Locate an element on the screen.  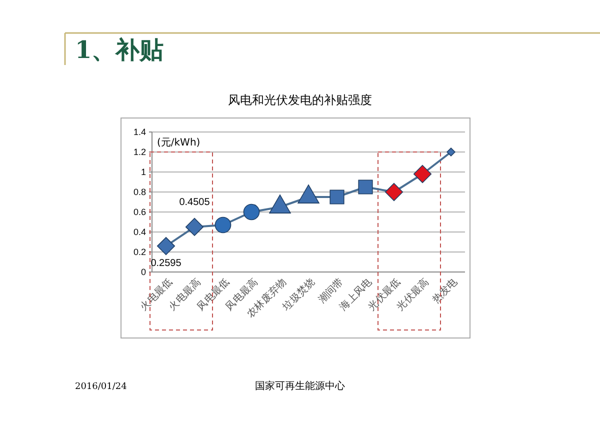
chart-subtitle: 风电和光伏发电的补贴强度 is located at coordinates (300, 100).